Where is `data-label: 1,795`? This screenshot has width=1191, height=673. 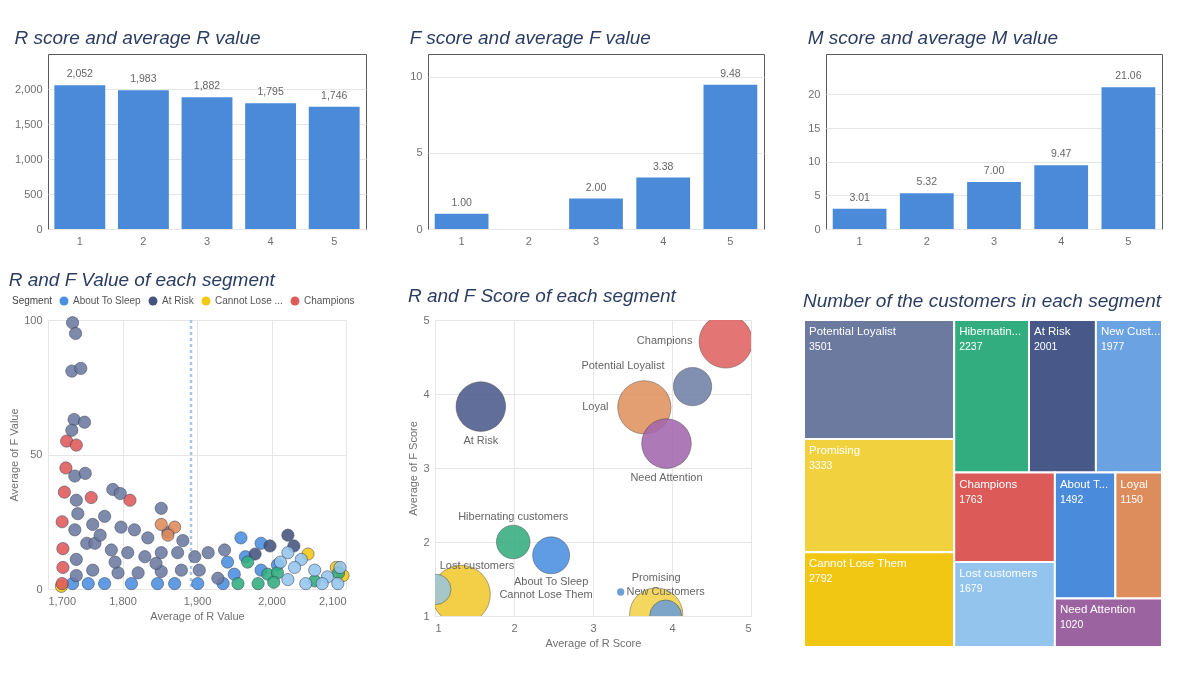
data-label: 1,795 is located at coordinates (270, 91).